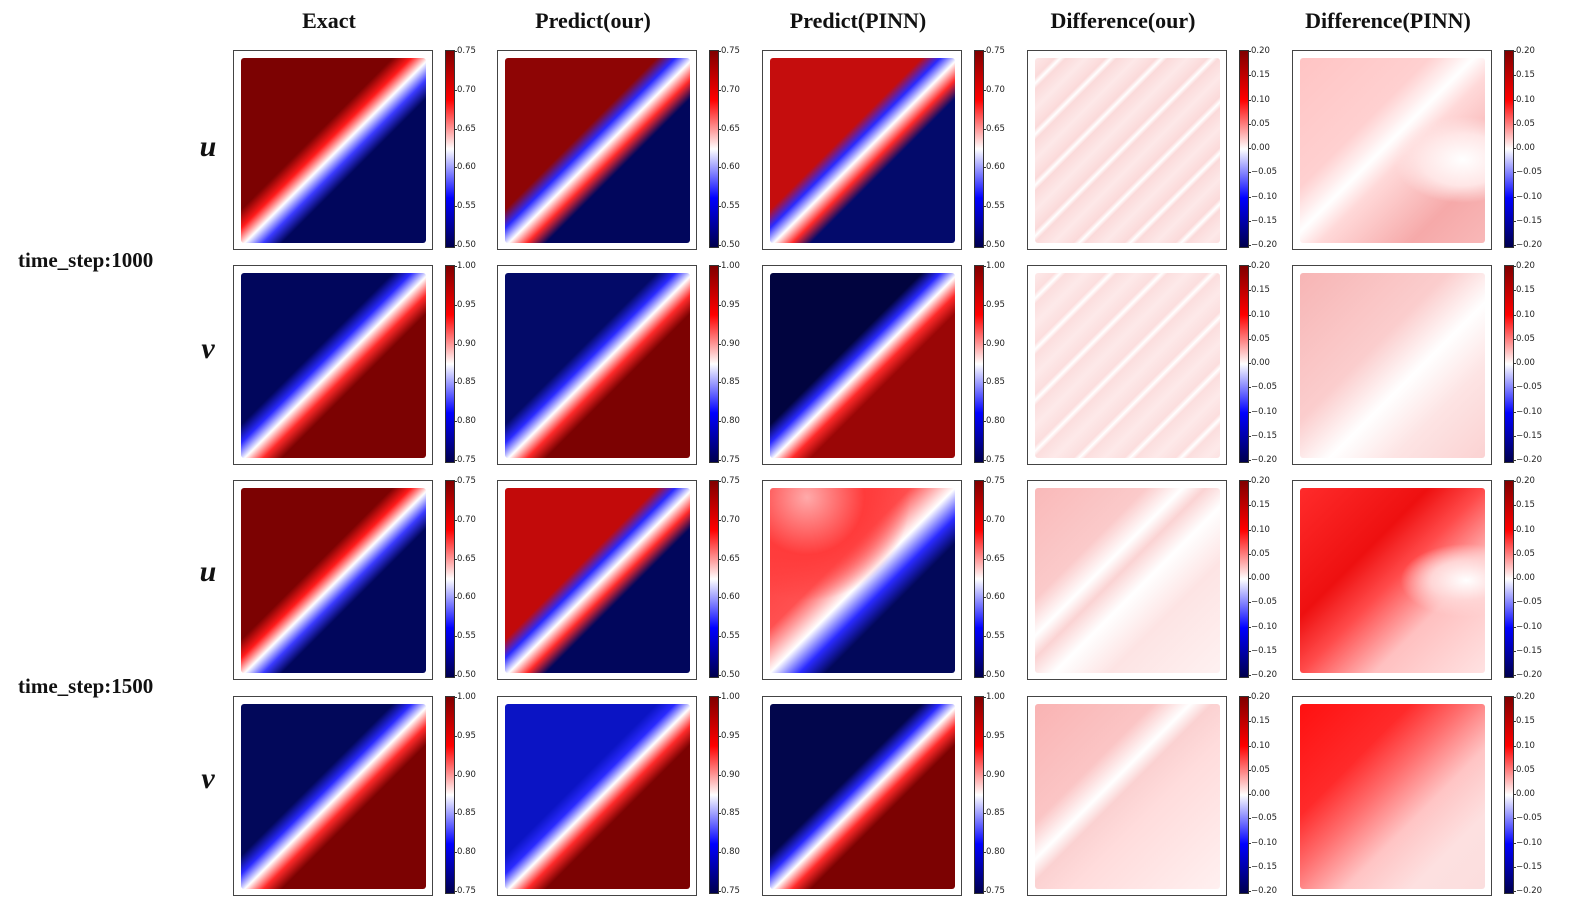 Image resolution: width=1577 pixels, height=919 pixels. I want to click on colorbar-tick-label: −0.15, so click(1527, 435).